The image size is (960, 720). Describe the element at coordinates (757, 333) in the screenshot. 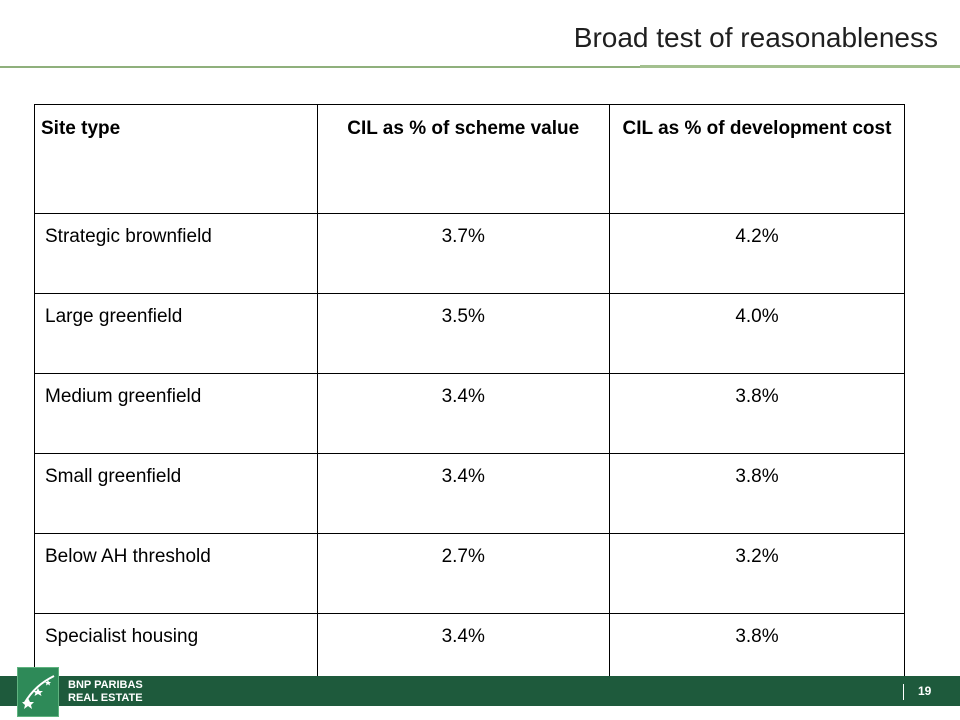

I see `cil-dev-cell: 4.0%` at that location.